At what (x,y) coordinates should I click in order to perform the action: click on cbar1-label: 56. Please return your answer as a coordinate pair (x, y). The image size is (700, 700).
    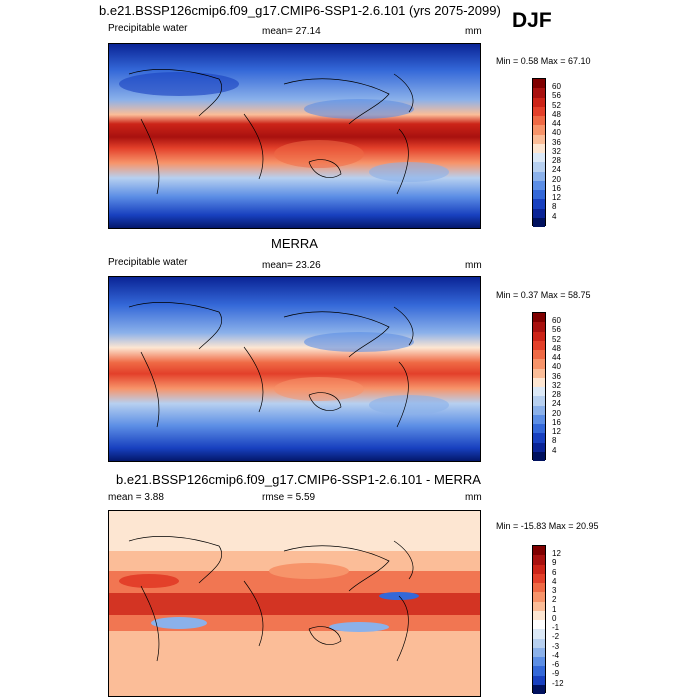
    Looking at the image, I should click on (556, 96).